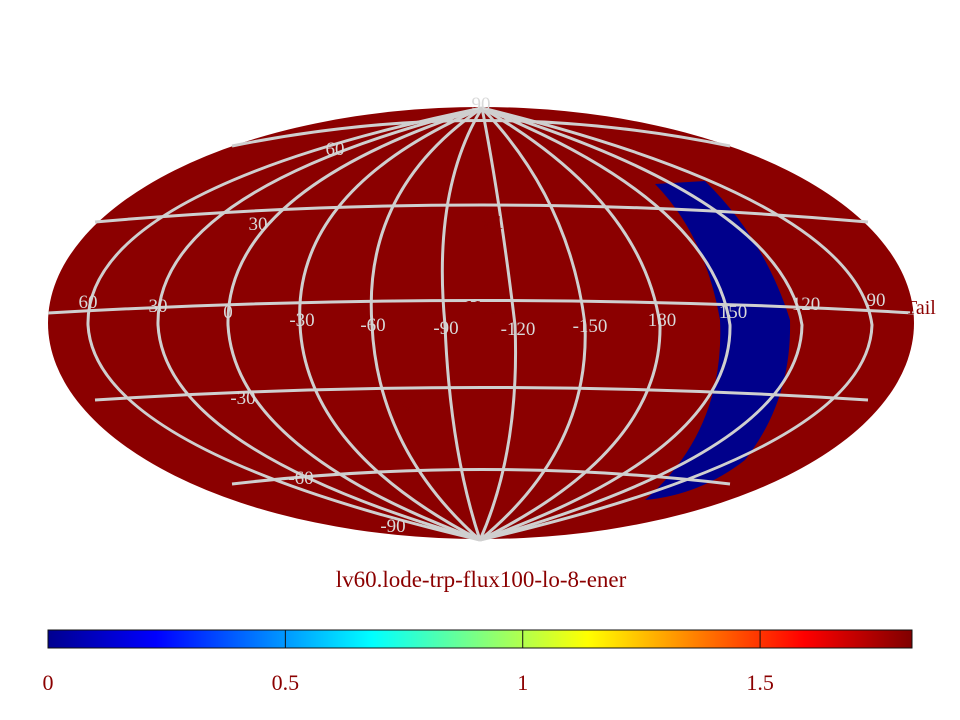 The height and width of the screenshot is (720, 960). What do you see at coordinates (906, 323) in the screenshot?
I see `tail-marker` at bounding box center [906, 323].